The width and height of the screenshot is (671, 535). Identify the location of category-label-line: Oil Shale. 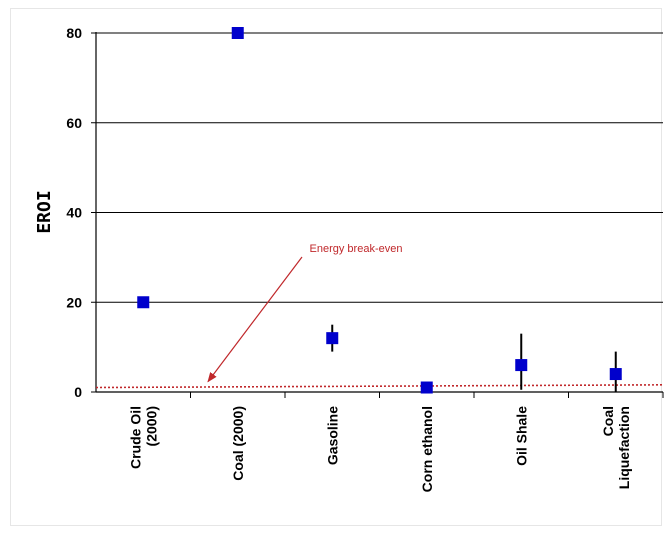
(521, 436).